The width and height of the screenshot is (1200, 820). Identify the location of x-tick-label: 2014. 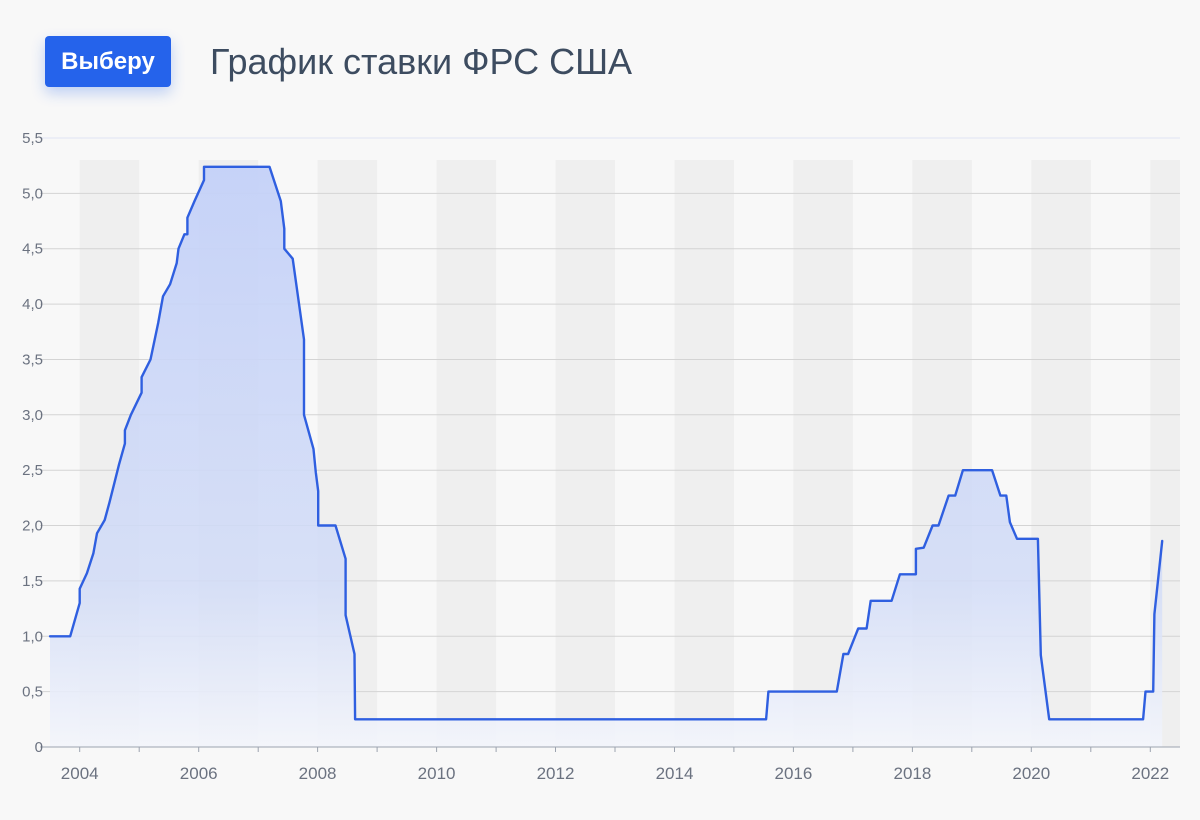
(675, 773).